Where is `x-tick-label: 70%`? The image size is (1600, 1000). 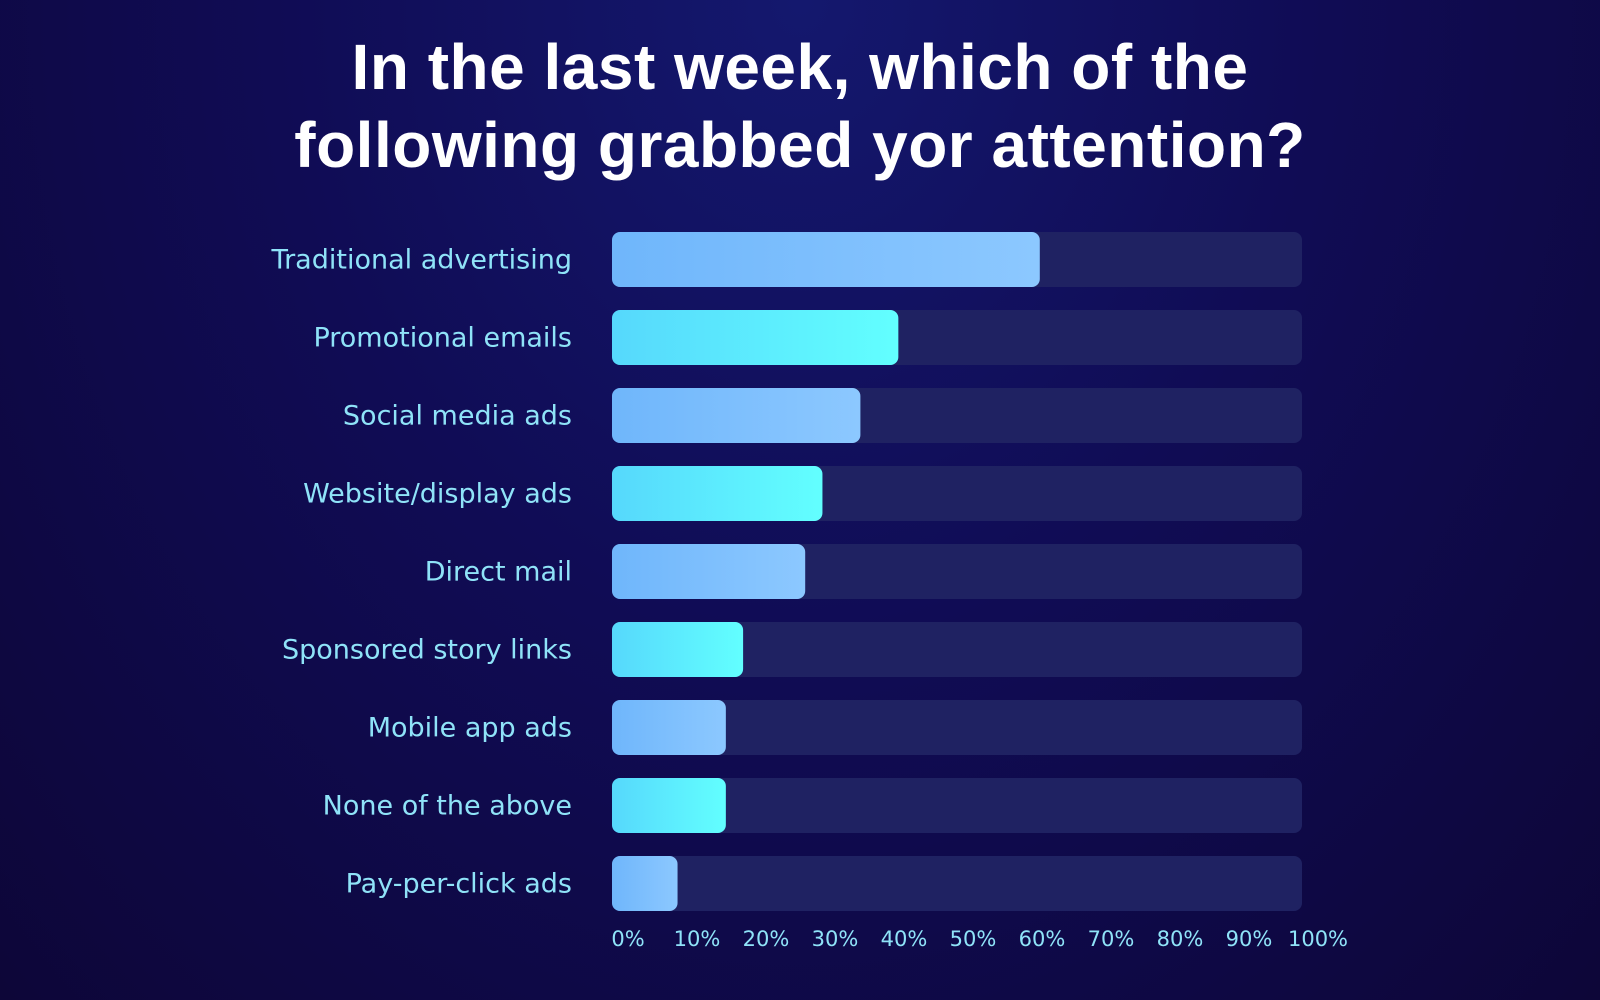 x-tick-label: 70% is located at coordinates (1111, 939).